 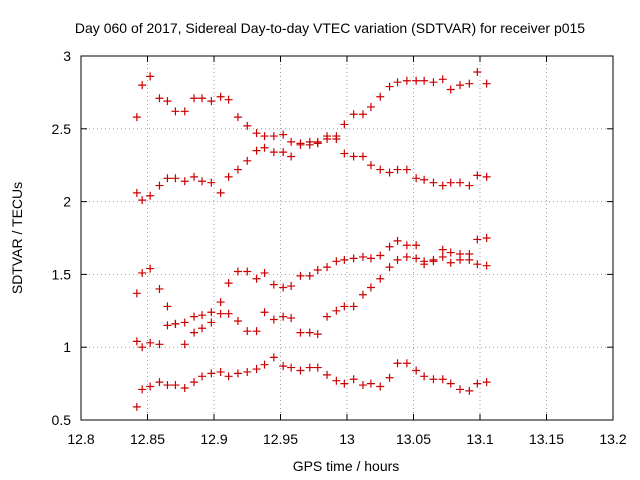 I want to click on y-tick-label: 3, so click(x=67, y=56).